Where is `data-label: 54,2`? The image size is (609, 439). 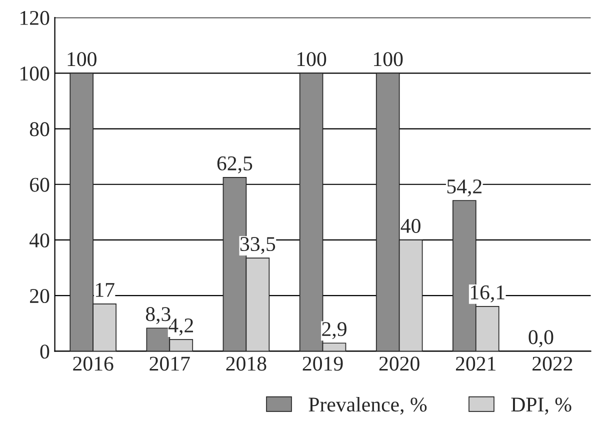
data-label: 54,2 is located at coordinates (464, 187).